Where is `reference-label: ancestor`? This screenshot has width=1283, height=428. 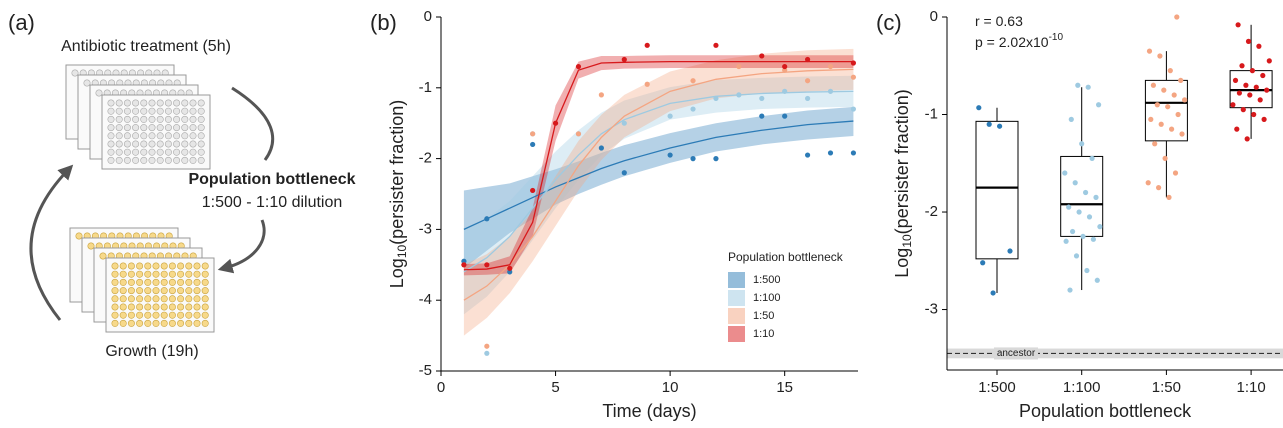
reference-label: ancestor is located at coordinates (1016, 353).